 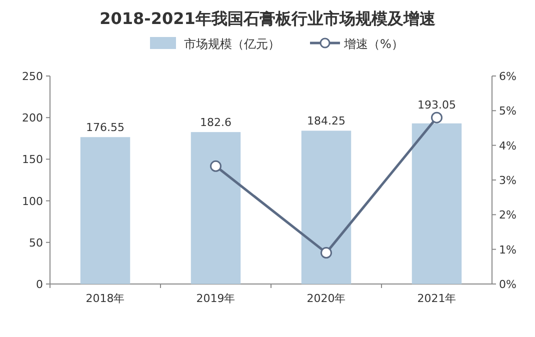 I want to click on data-label: 182.6, so click(x=216, y=123).